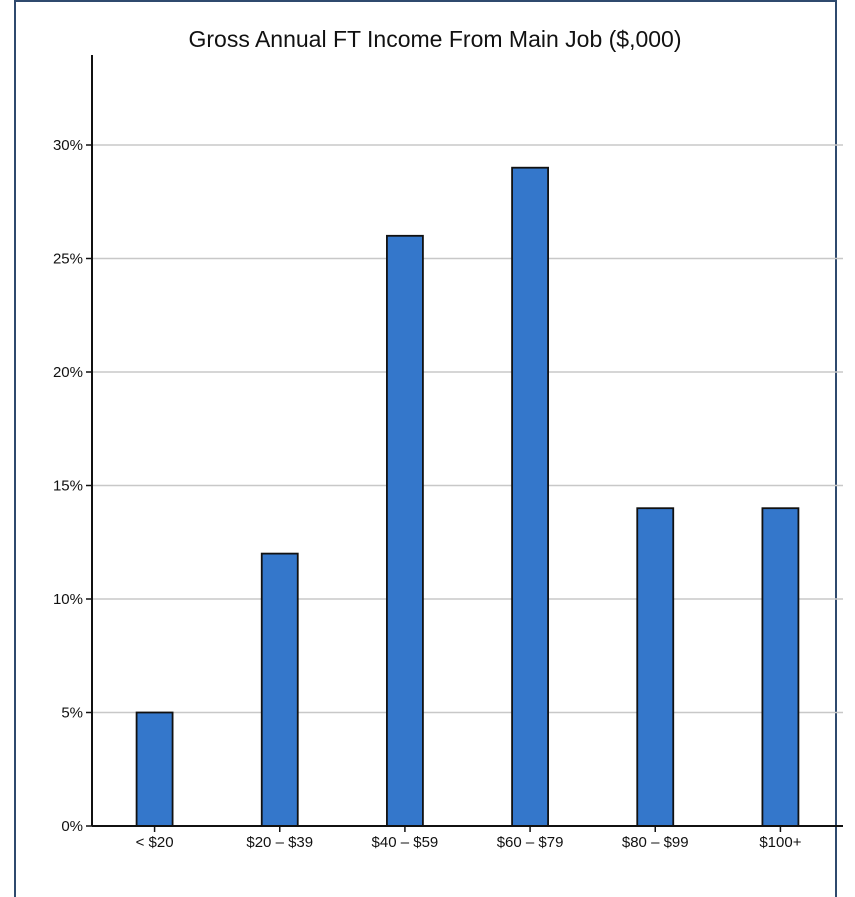 The height and width of the screenshot is (897, 855). I want to click on x-tick-label: $60 – $79, so click(530, 842).